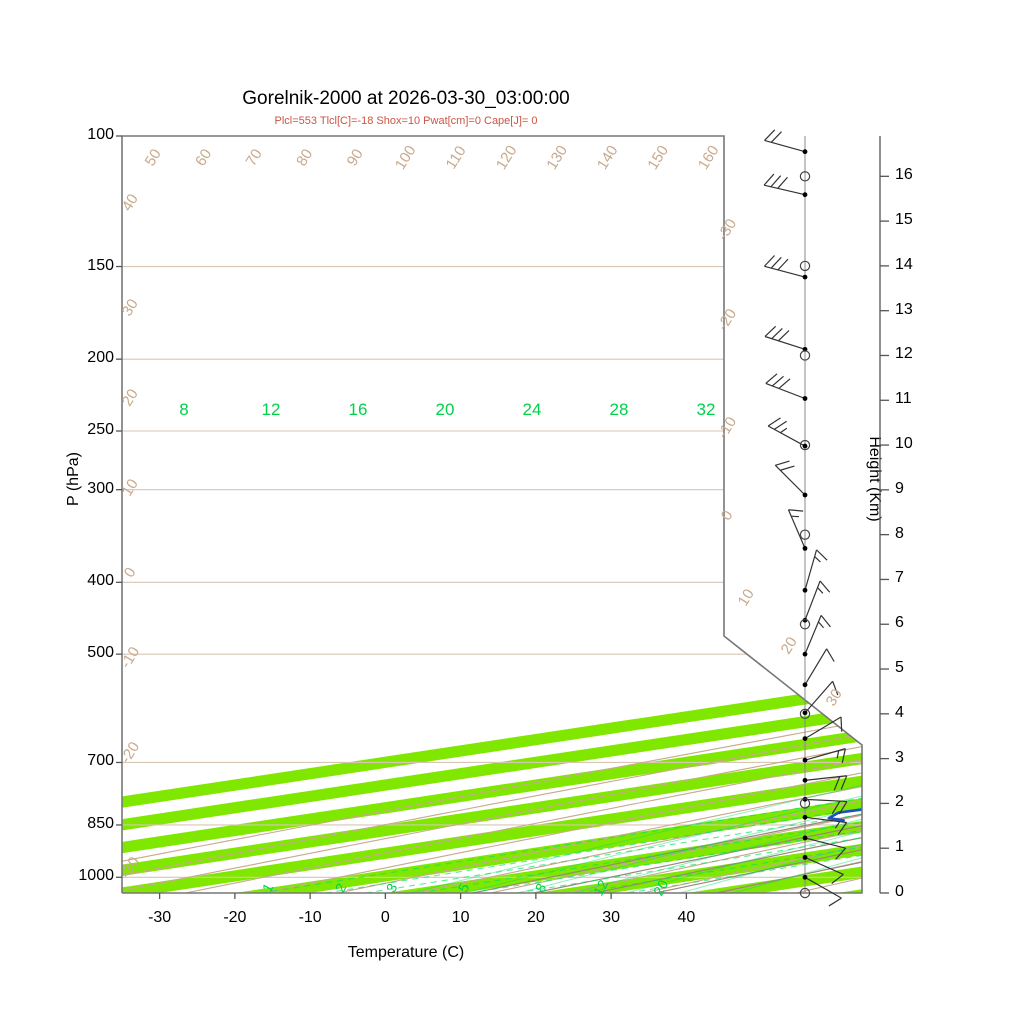 This screenshot has width=1024, height=1024. I want to click on pressure-tick-label: 500, so click(100, 653).